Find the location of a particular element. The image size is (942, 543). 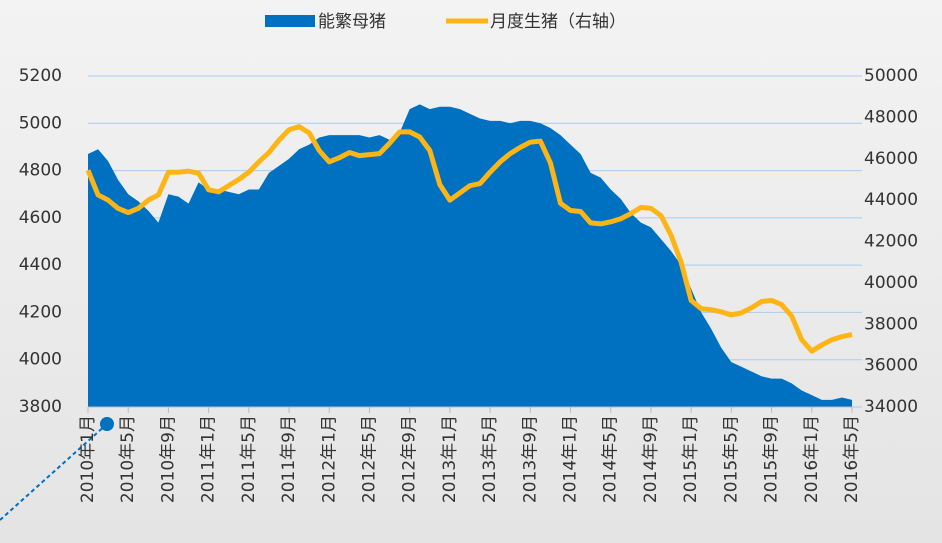

y2-tick-label: 44000 is located at coordinates (891, 200).